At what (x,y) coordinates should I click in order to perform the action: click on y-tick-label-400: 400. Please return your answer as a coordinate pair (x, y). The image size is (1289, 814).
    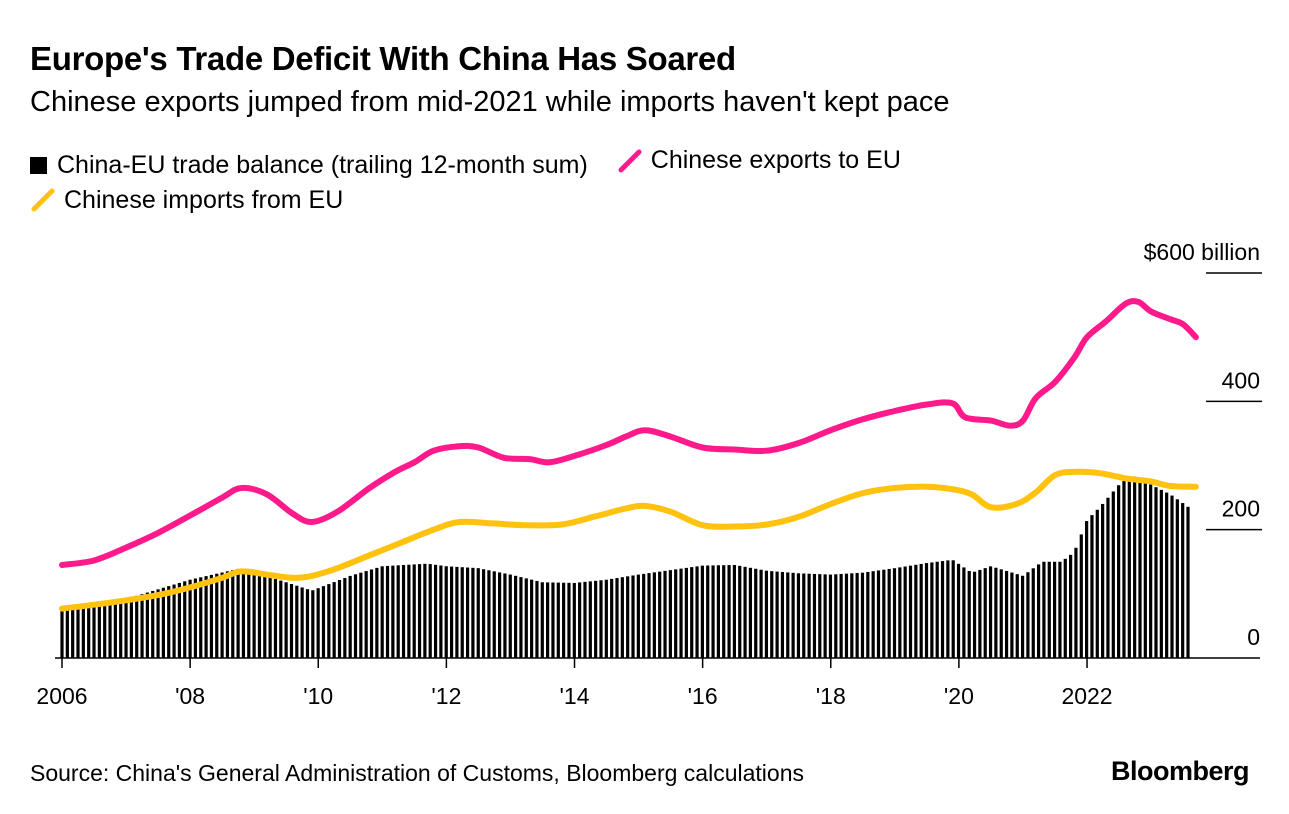
    Looking at the image, I should click on (1241, 380).